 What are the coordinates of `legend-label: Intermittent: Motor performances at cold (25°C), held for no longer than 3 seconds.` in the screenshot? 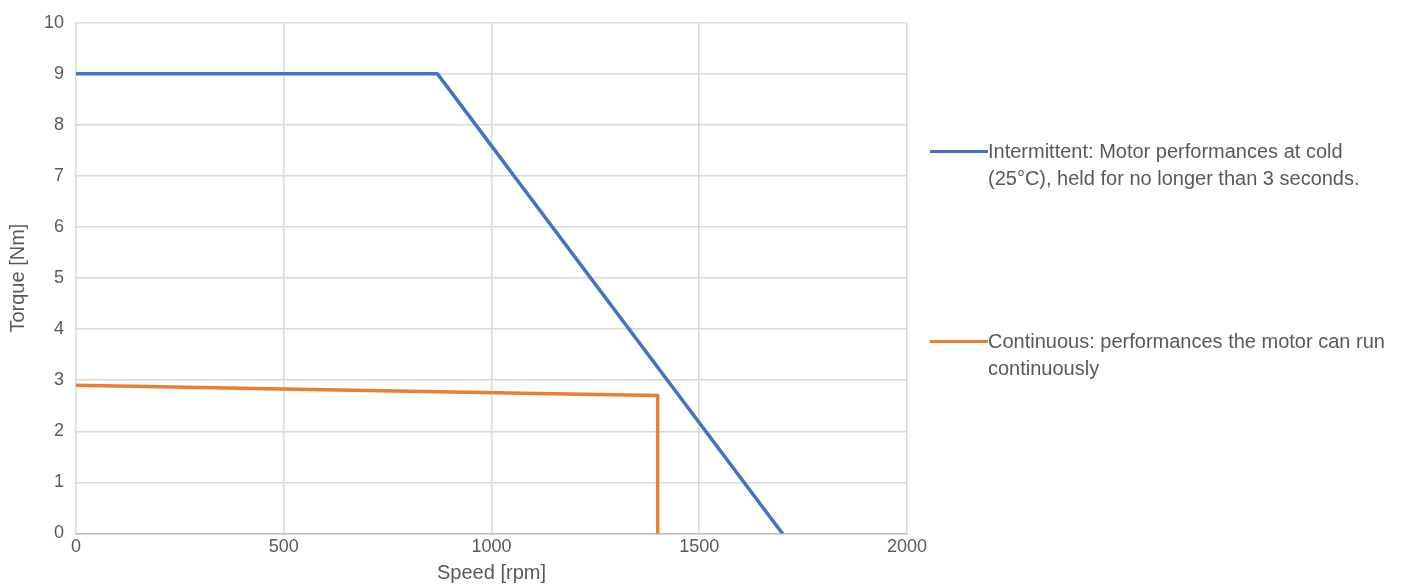 It's located at (1174, 165).